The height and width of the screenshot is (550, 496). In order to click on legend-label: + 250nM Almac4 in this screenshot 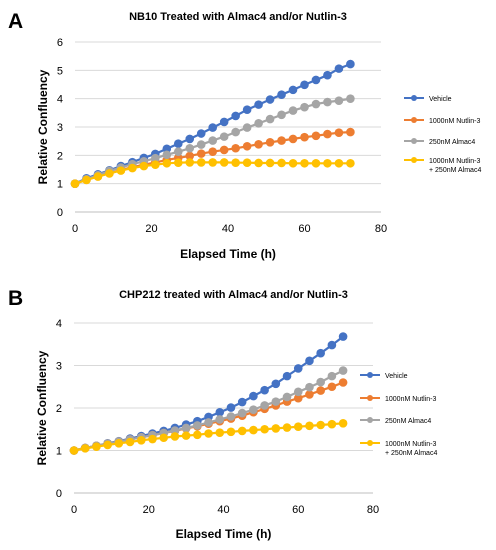, I will do `click(455, 170)`.